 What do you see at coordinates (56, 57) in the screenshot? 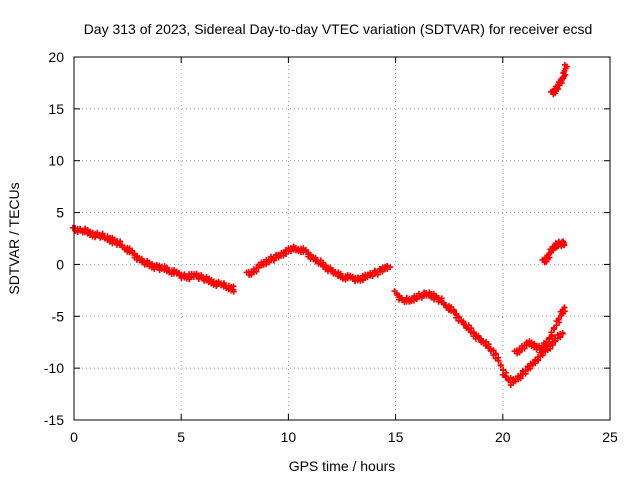
I see `y-tick-label: 20` at bounding box center [56, 57].